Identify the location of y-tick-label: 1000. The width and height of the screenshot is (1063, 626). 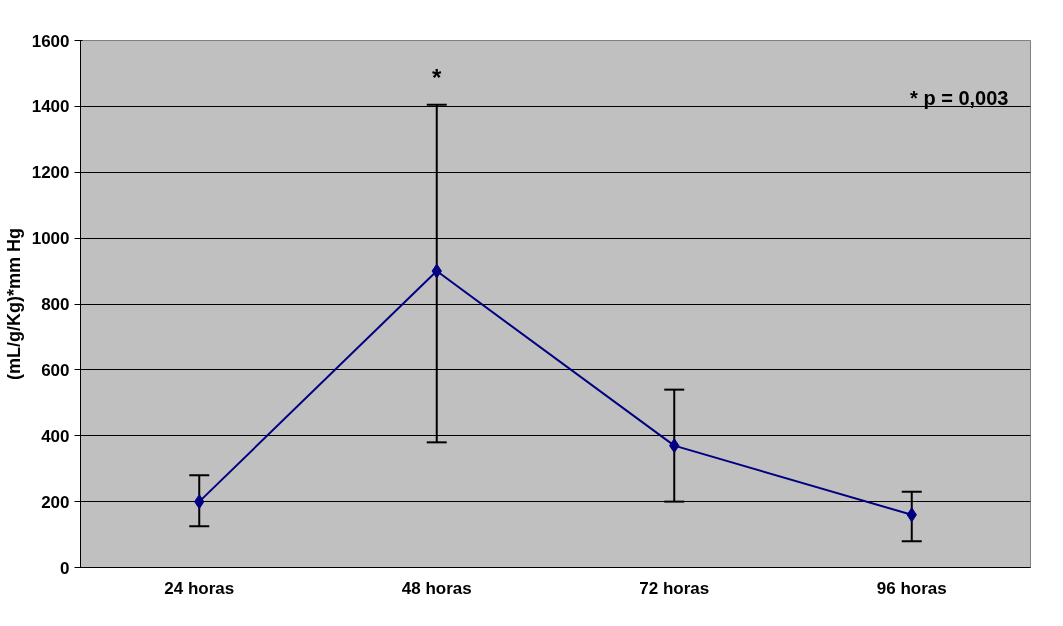
(50, 239).